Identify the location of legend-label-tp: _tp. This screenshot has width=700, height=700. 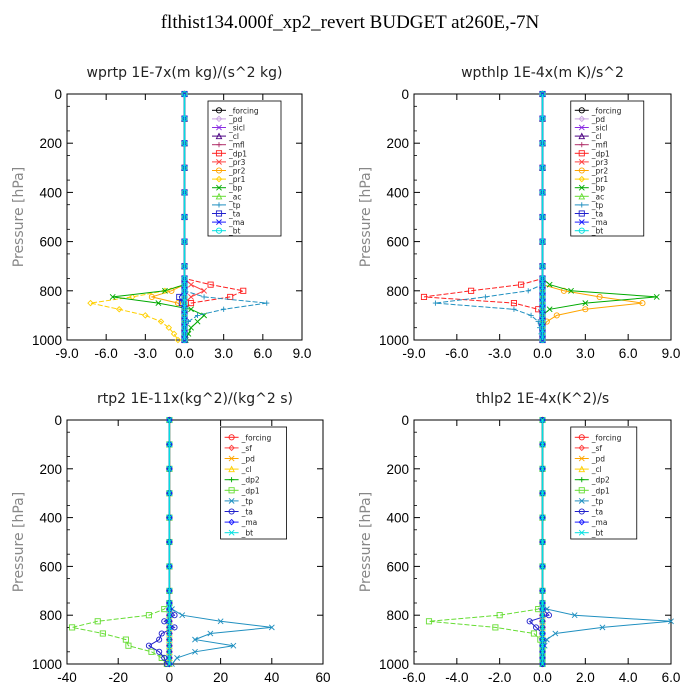
(234, 205).